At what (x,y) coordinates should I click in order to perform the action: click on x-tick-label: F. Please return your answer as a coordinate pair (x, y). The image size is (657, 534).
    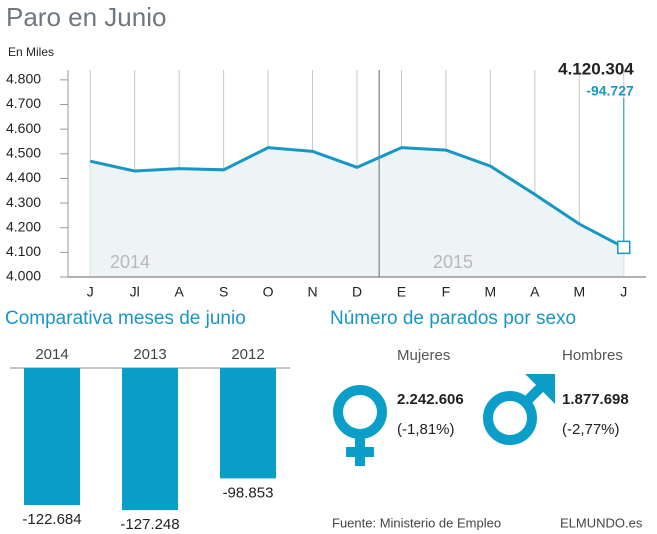
    Looking at the image, I should click on (446, 292).